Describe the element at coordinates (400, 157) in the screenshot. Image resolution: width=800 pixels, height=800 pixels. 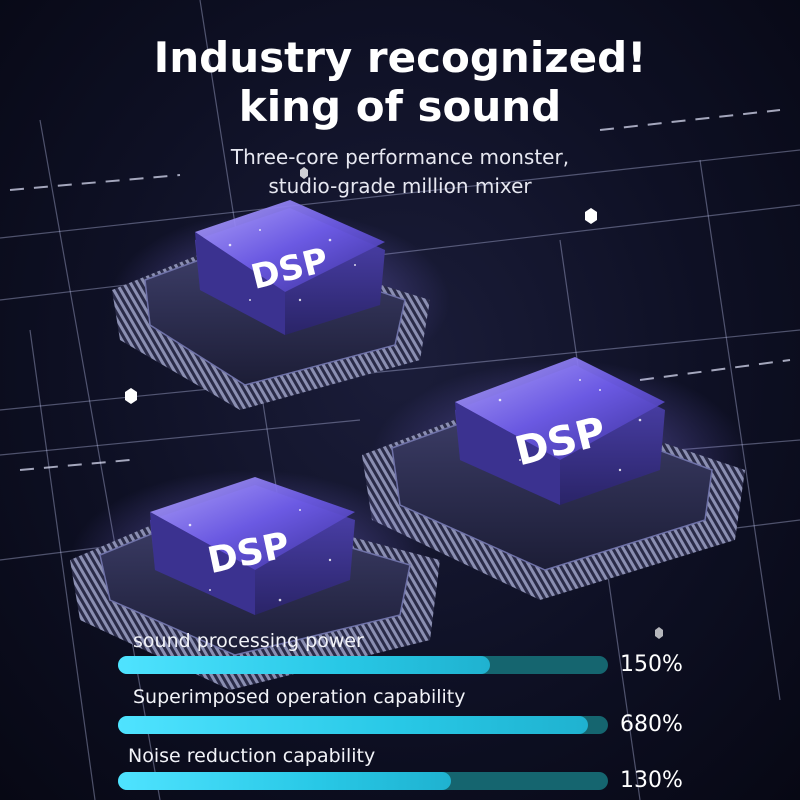
I see `subtitle-line-1: Three-core performance monster,` at that location.